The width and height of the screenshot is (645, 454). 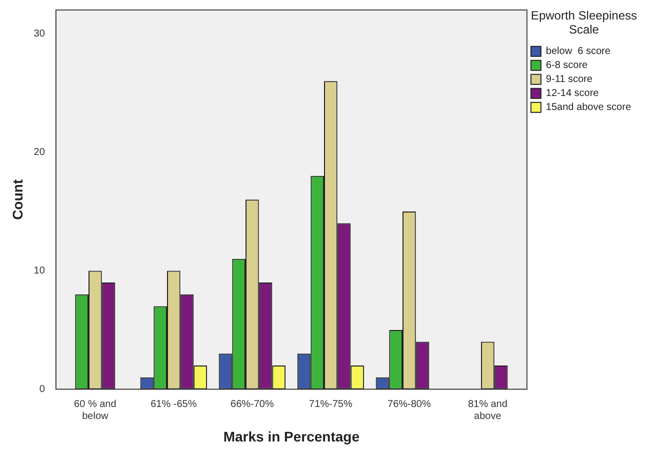 What do you see at coordinates (40, 152) in the screenshot?
I see `y-tick-label: 20` at bounding box center [40, 152].